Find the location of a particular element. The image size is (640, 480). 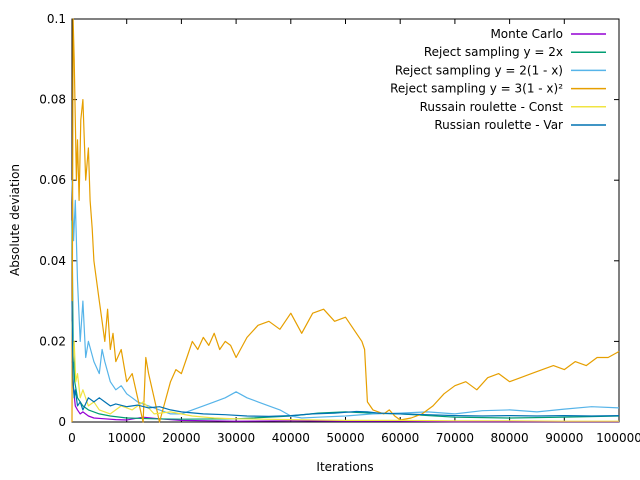

y-tick-label: 0.06 is located at coordinates (52, 180).